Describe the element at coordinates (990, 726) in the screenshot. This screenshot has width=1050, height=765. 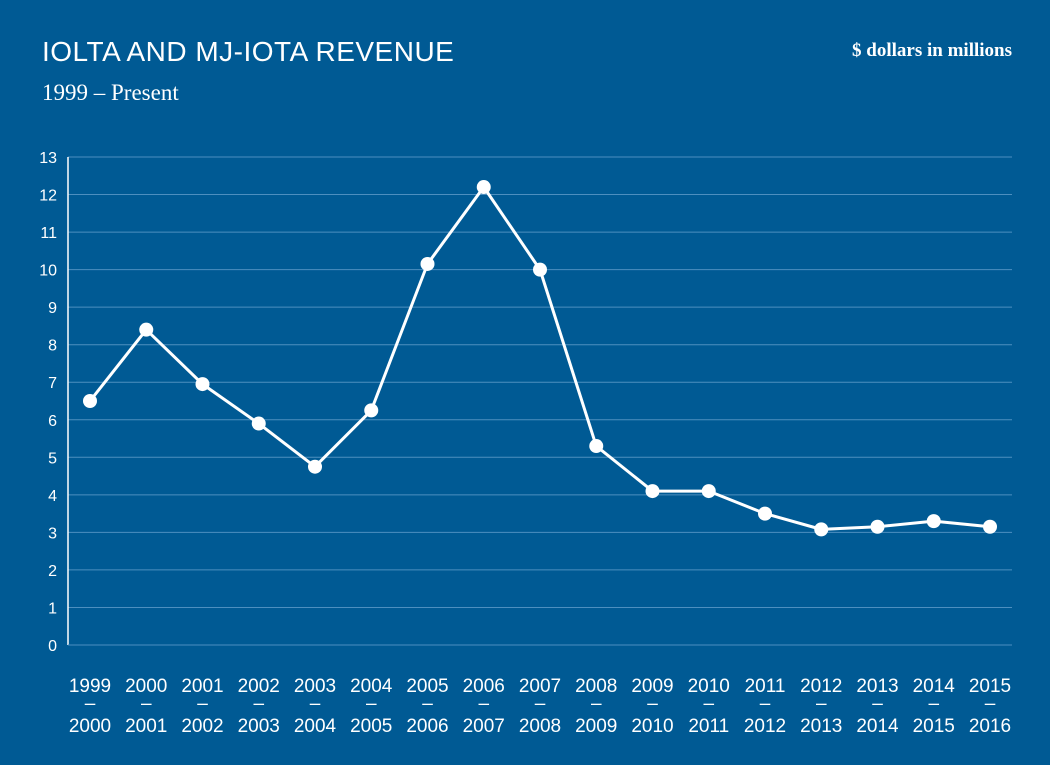
I see `x-tick-label: 2016` at that location.